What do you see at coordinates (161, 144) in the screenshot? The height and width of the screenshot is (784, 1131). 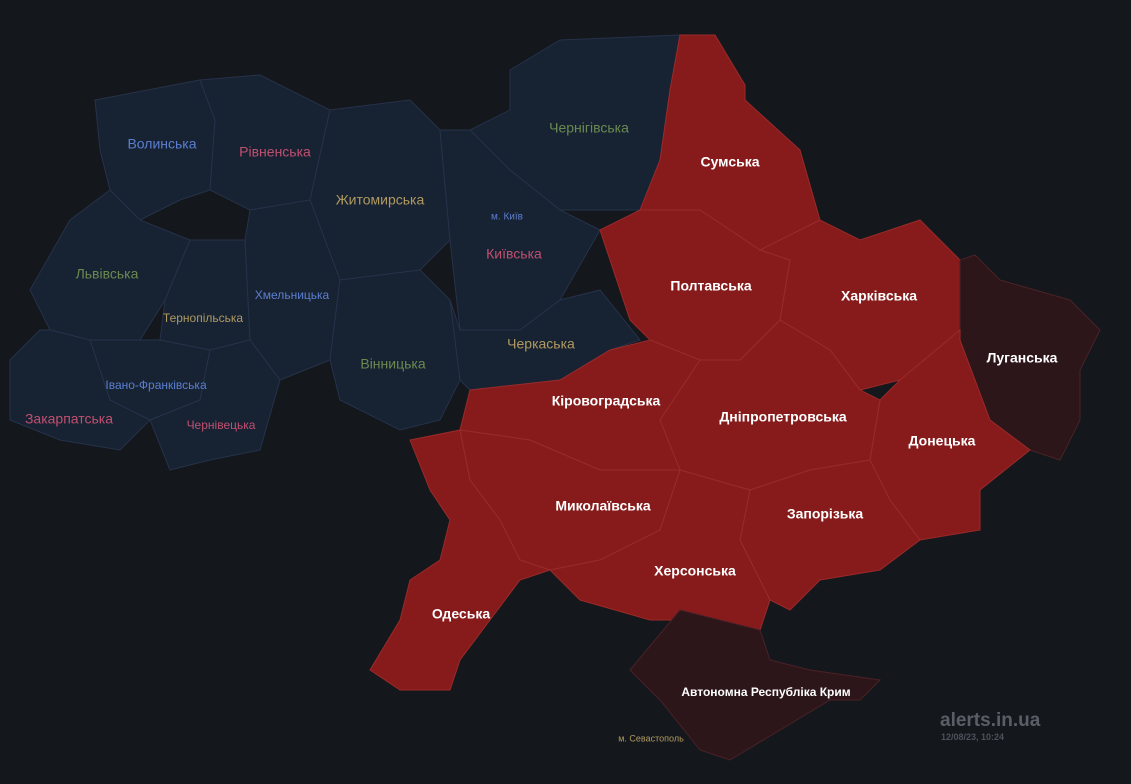 I see `label-volyn: Волинська` at bounding box center [161, 144].